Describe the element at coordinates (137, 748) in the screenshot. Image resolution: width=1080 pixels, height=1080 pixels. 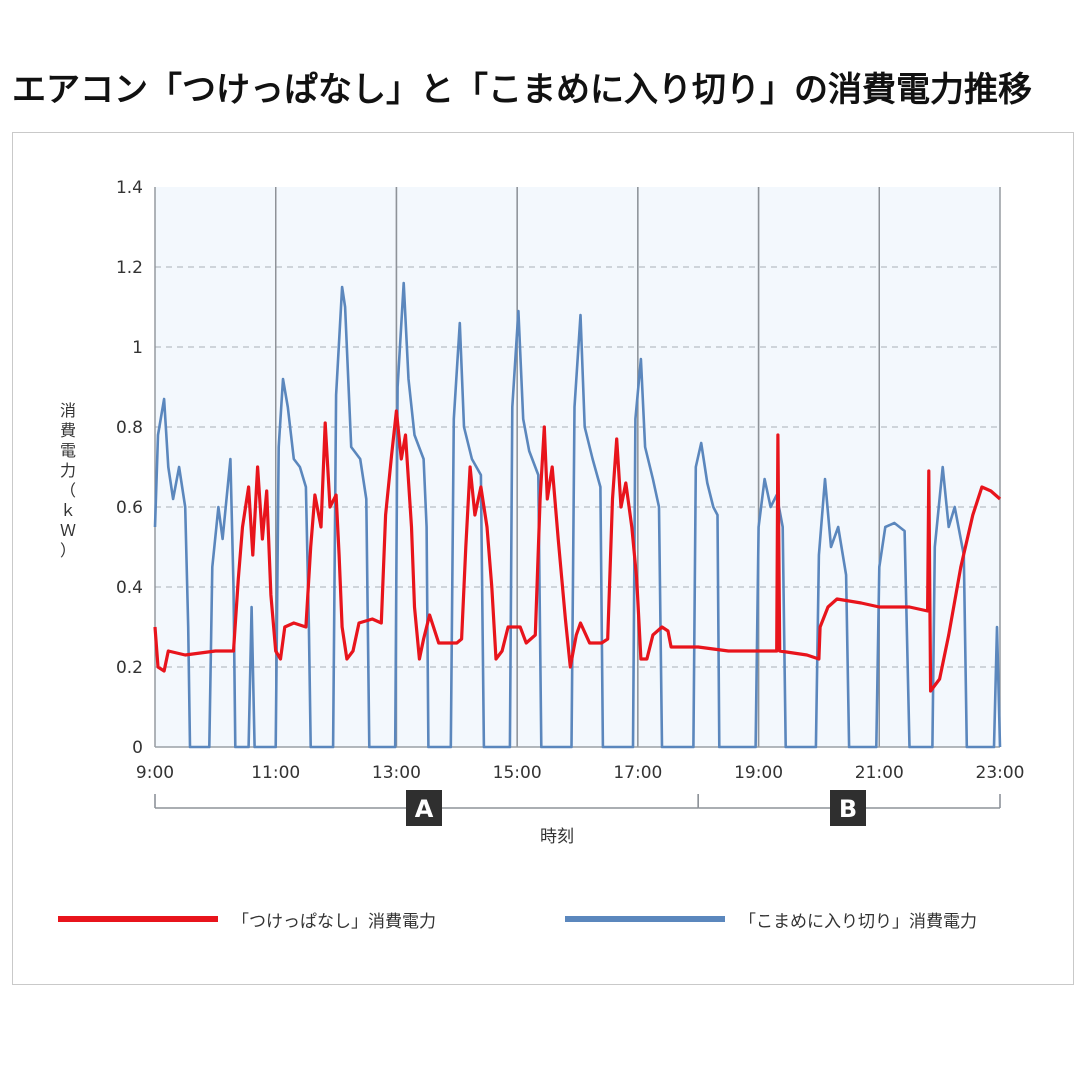
I see `y-tick-label: 0` at that location.